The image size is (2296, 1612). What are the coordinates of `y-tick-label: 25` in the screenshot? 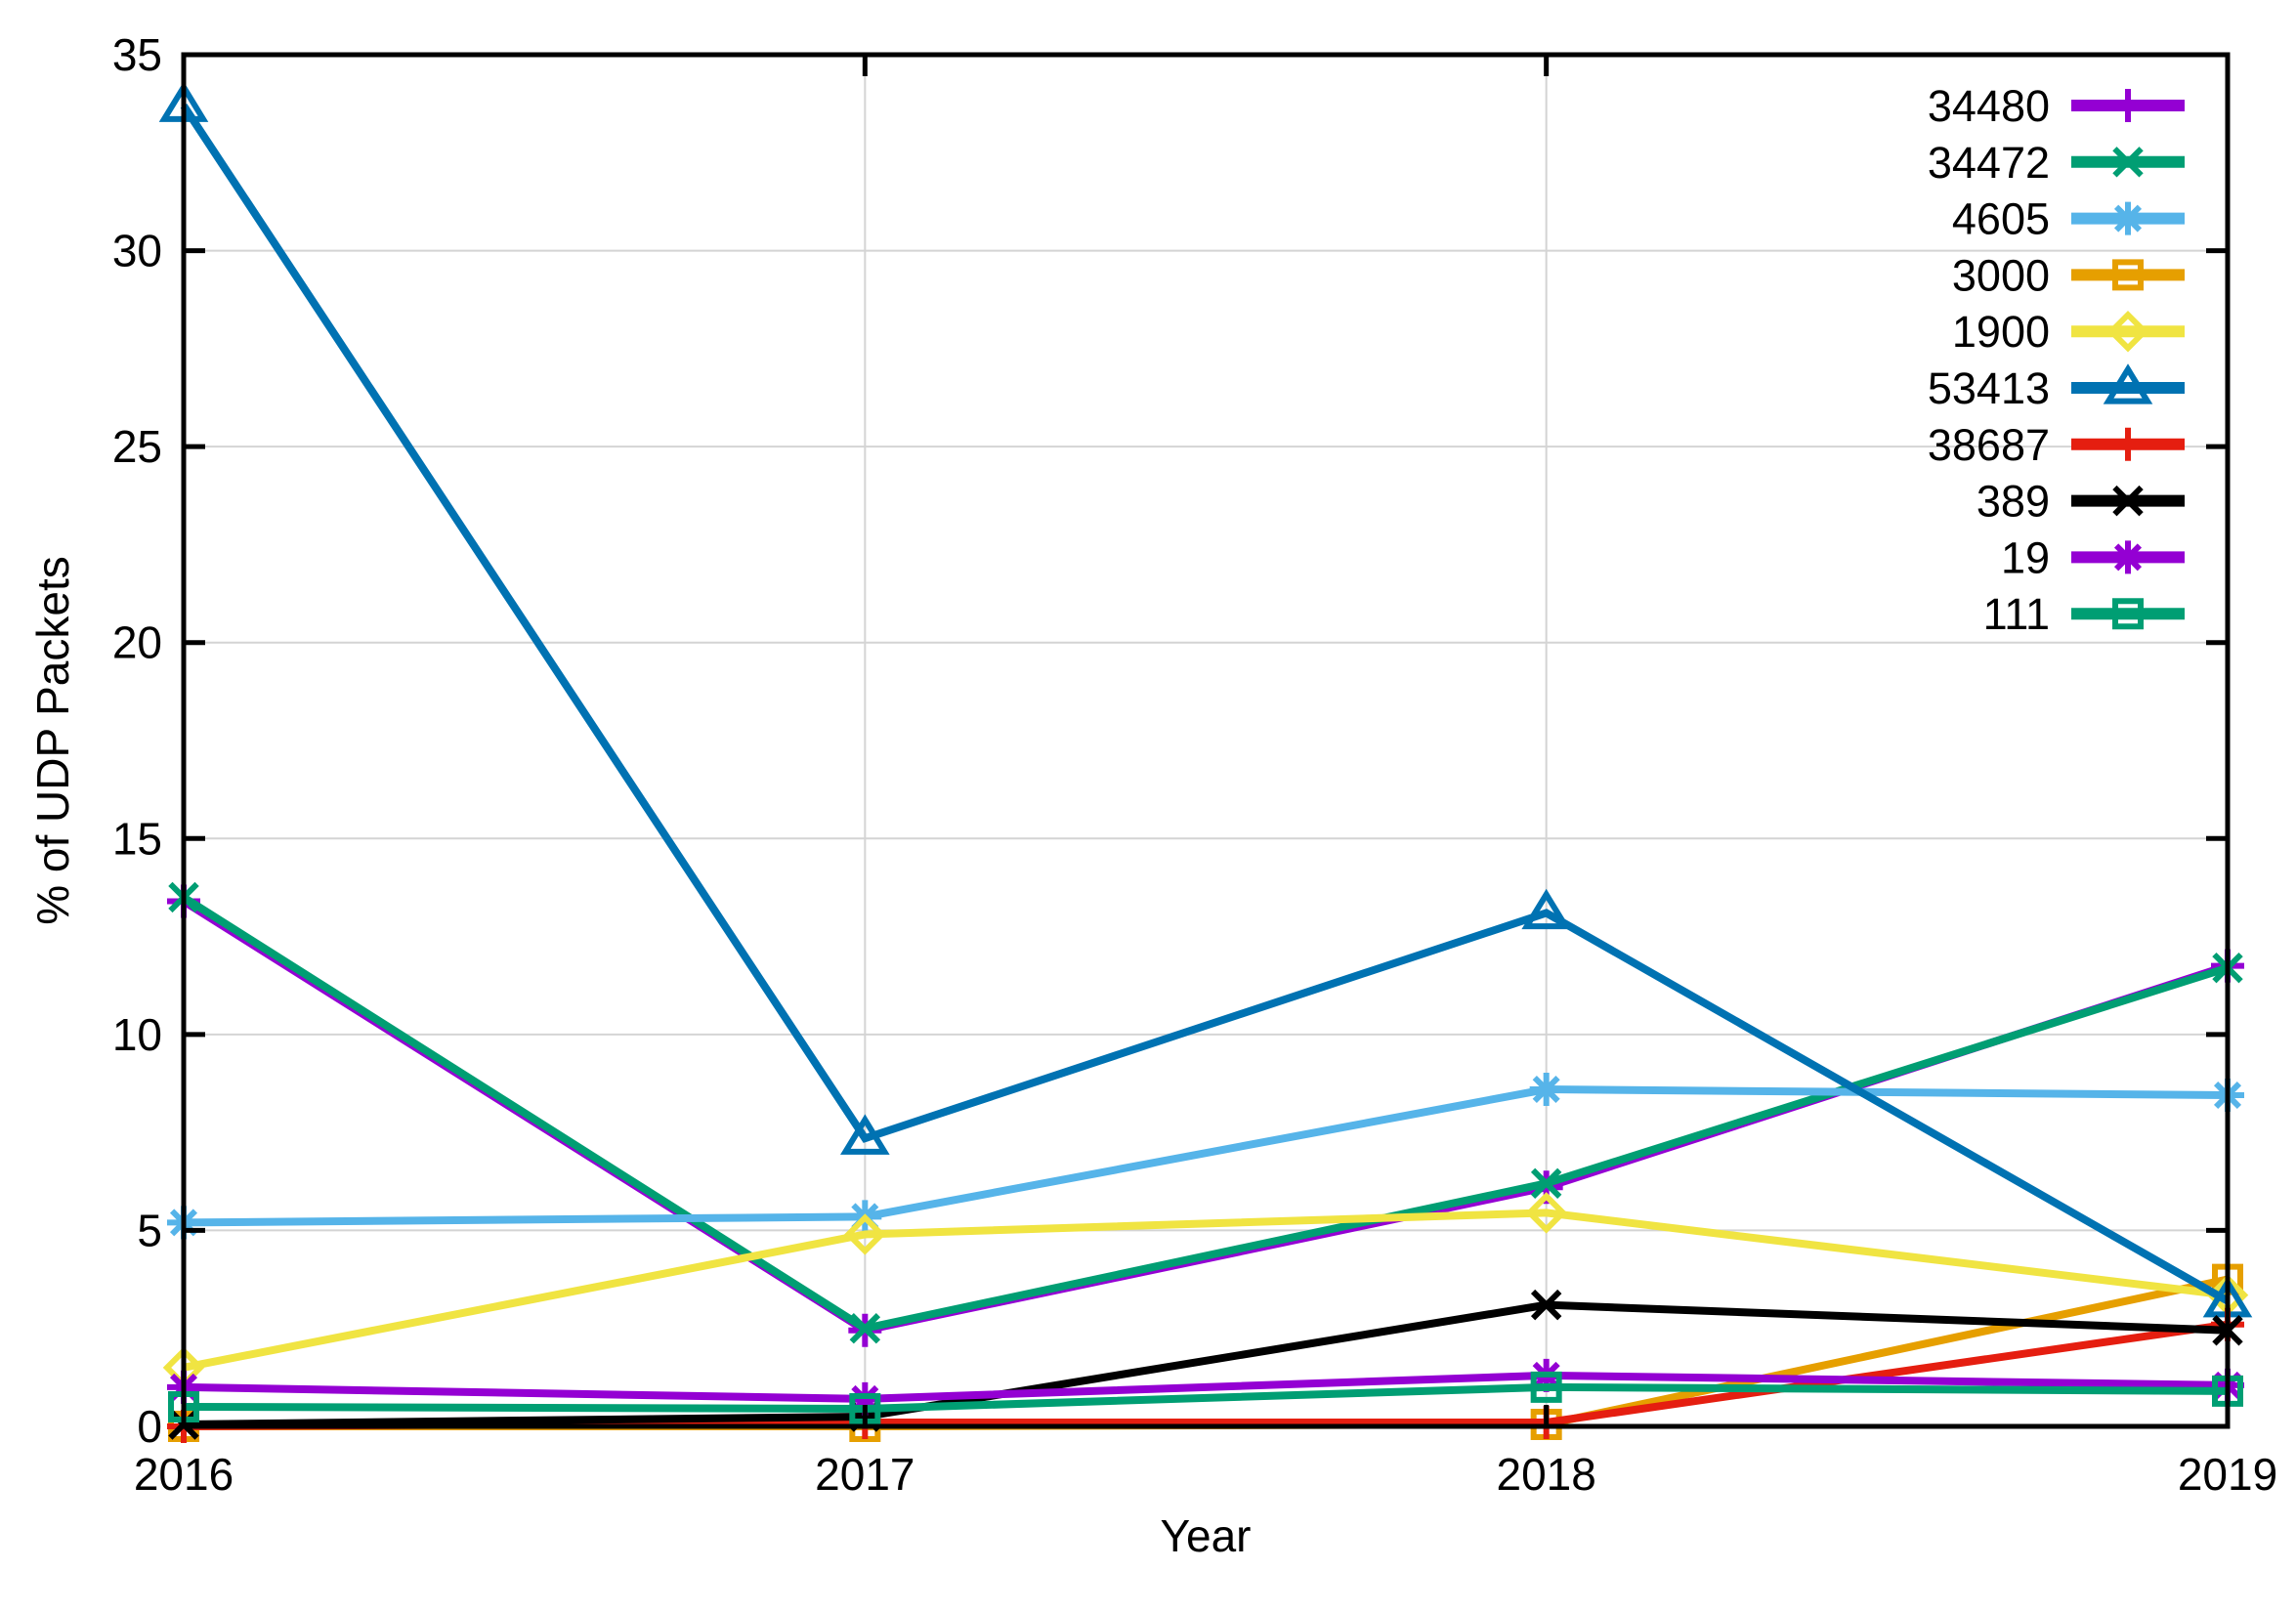 It's located at (137, 446).